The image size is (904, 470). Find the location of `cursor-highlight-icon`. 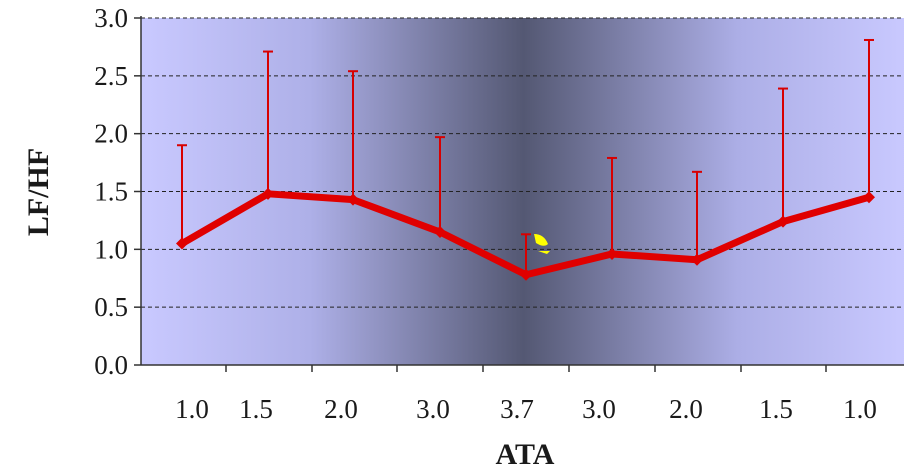

cursor-highlight-icon is located at coordinates (541, 240).